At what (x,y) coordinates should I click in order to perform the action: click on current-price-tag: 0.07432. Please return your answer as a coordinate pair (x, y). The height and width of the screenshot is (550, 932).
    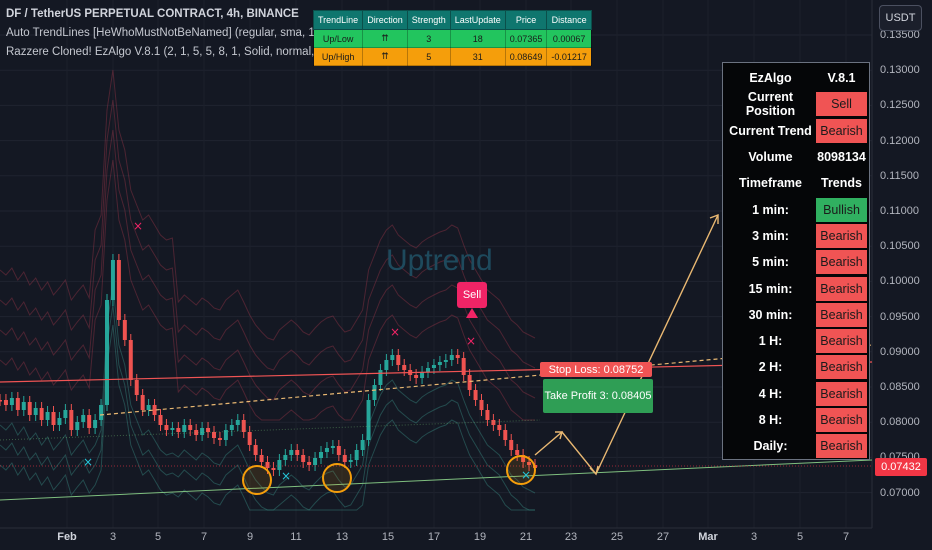
    Looking at the image, I should click on (901, 467).